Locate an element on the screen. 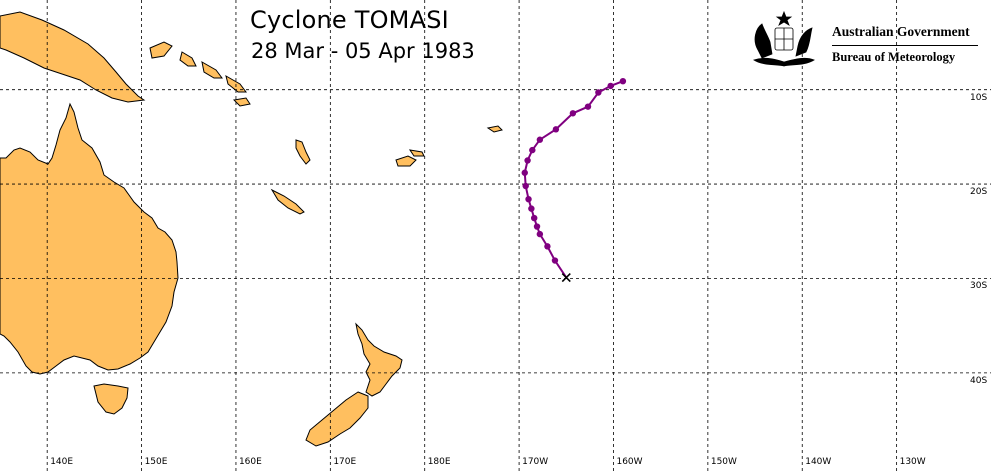  longitude-label: 160E is located at coordinates (250, 462).